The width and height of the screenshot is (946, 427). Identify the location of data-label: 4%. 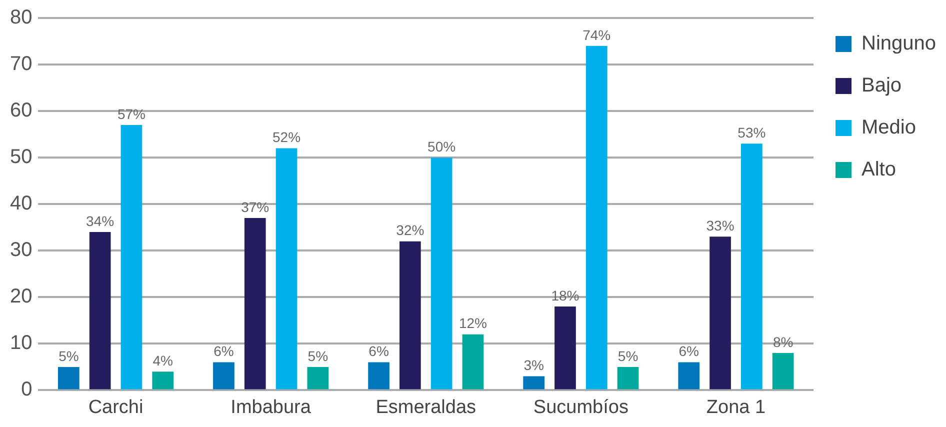
(162, 360).